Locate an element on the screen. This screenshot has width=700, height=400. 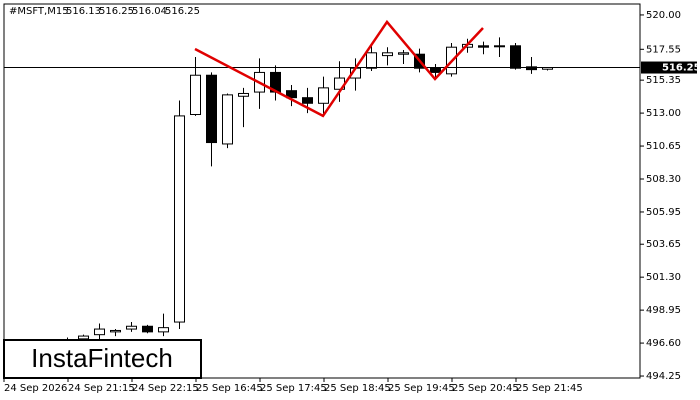
y-tick-label: 517.55 is located at coordinates (663, 49).